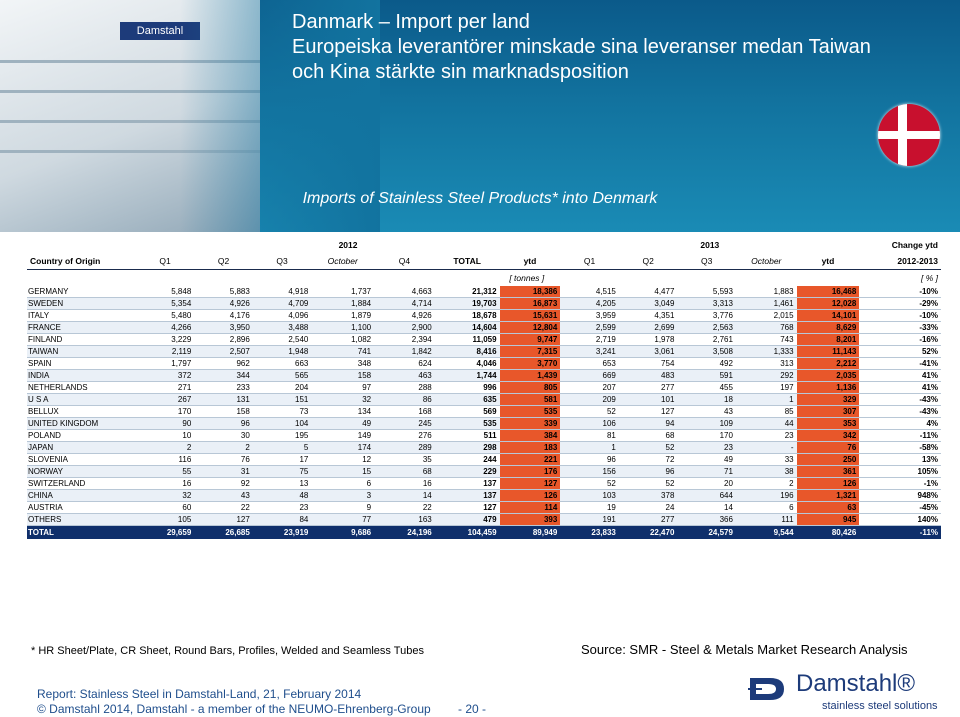  I want to click on cell-2013-ytd: 307, so click(828, 411).